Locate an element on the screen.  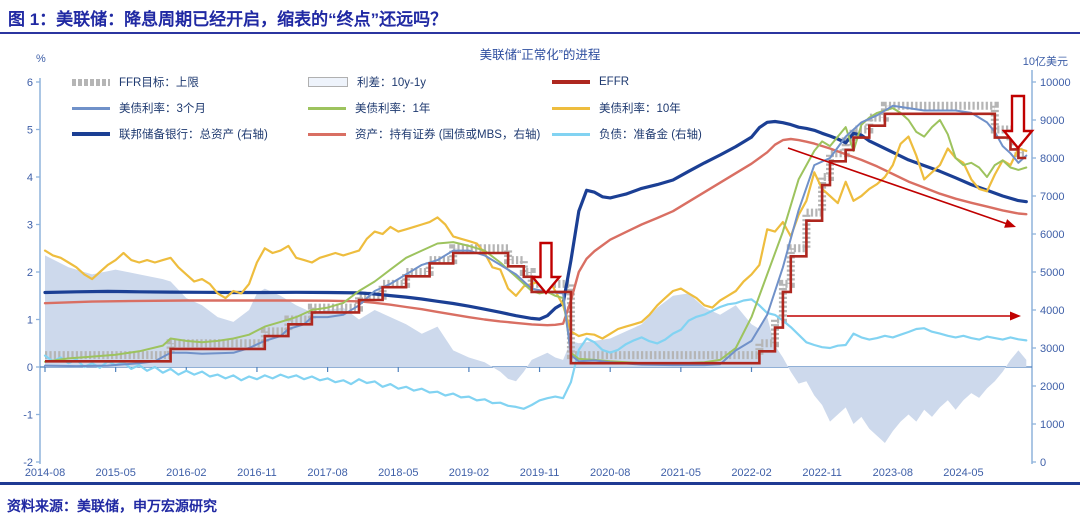
legend-label: 利差：10y-1y is located at coordinates (392, 83).